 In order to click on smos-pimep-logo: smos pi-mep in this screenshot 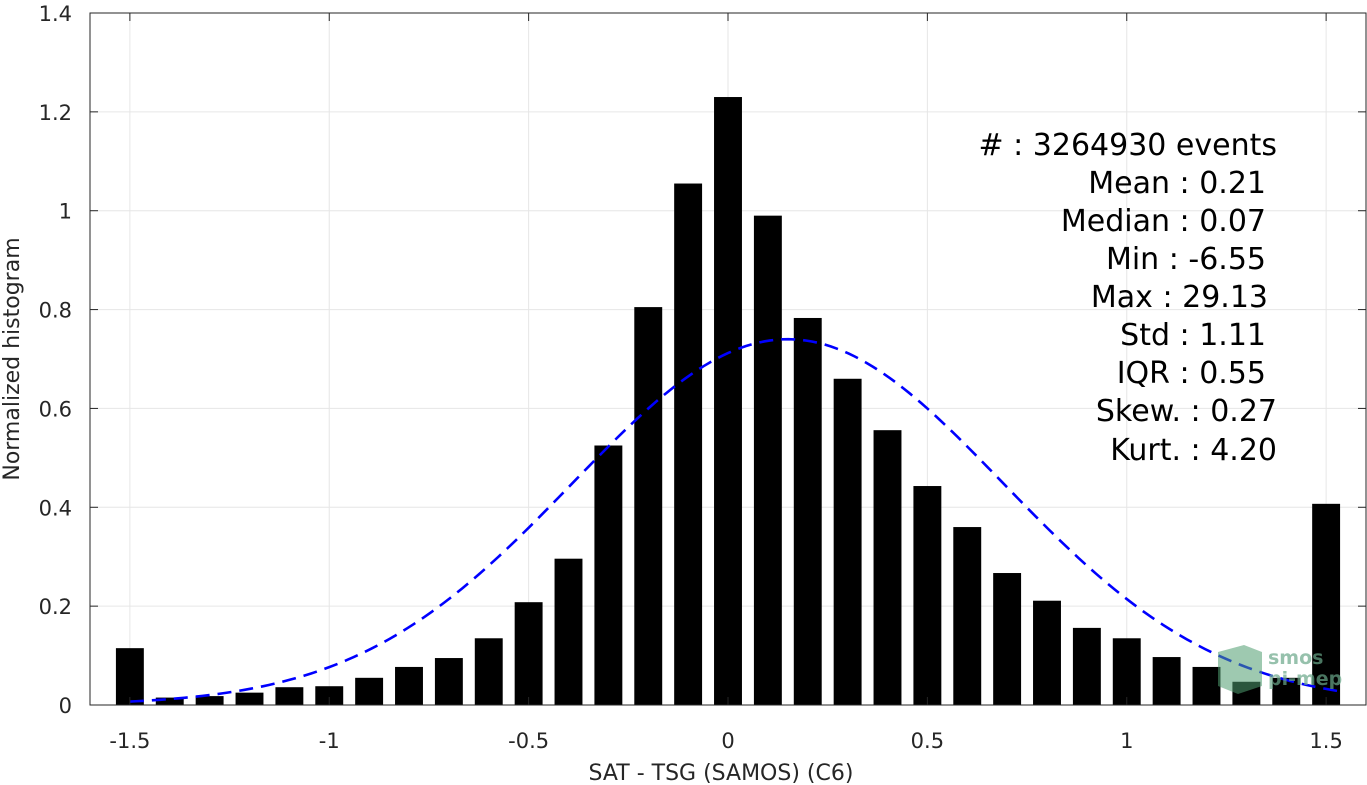, I will do `click(1280, 669)`.